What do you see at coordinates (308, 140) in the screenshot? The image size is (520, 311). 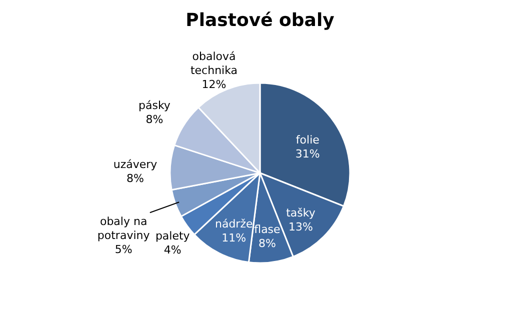 I see `slice-label: folie` at bounding box center [308, 140].